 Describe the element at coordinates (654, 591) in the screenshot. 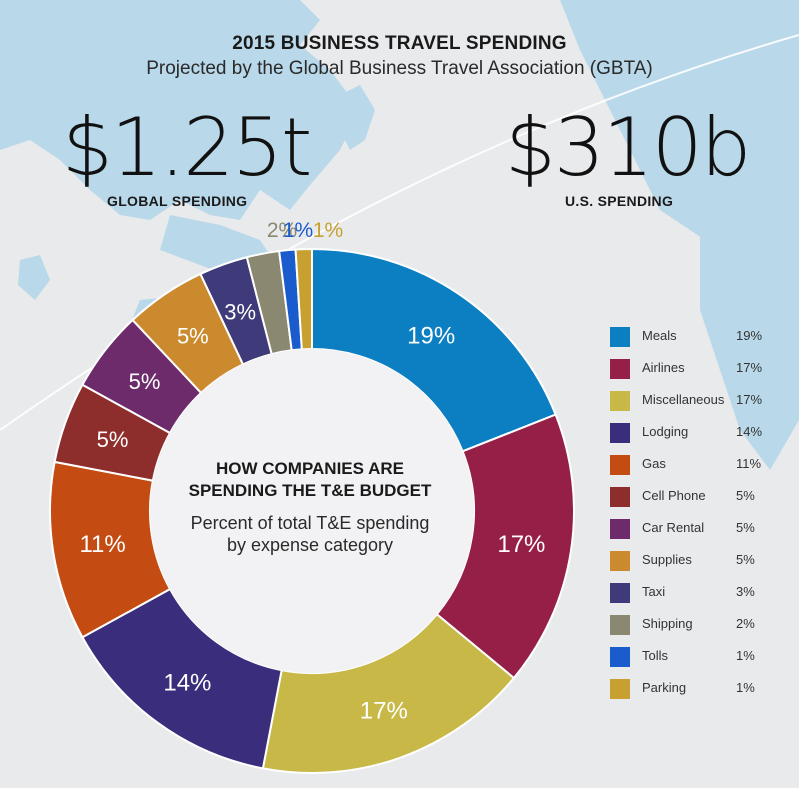

I see `legend-name: Taxi` at that location.